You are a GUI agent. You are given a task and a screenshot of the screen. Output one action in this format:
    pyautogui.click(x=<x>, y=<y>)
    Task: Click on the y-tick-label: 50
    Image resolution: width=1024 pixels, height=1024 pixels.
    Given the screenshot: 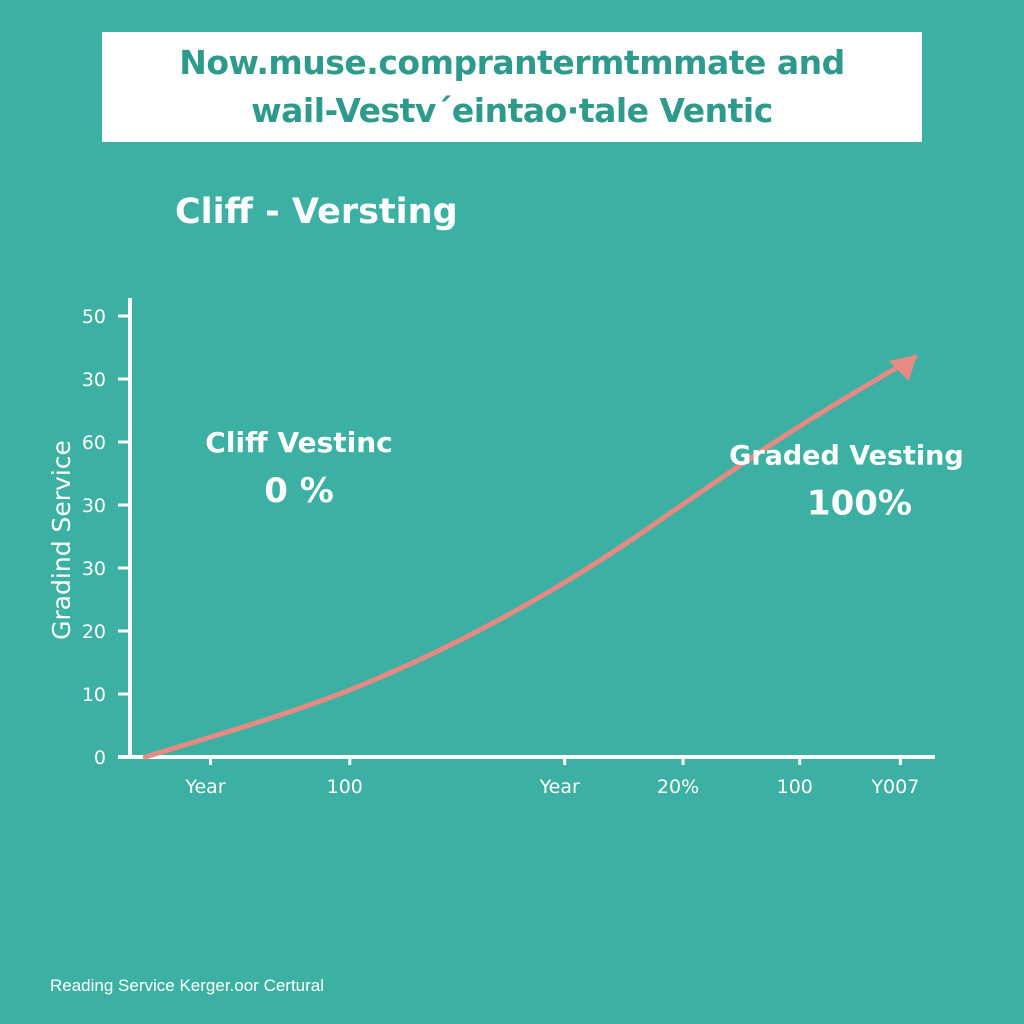 What is the action you would take?
    pyautogui.click(x=94, y=317)
    